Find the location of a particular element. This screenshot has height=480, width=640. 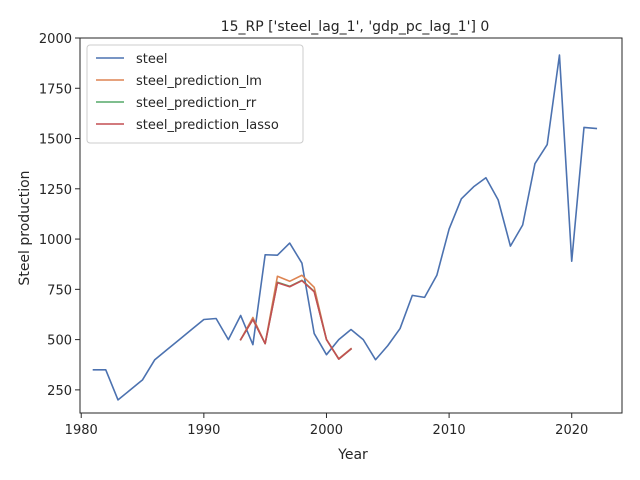

y-tick-label: 1000 is located at coordinates (55, 240).